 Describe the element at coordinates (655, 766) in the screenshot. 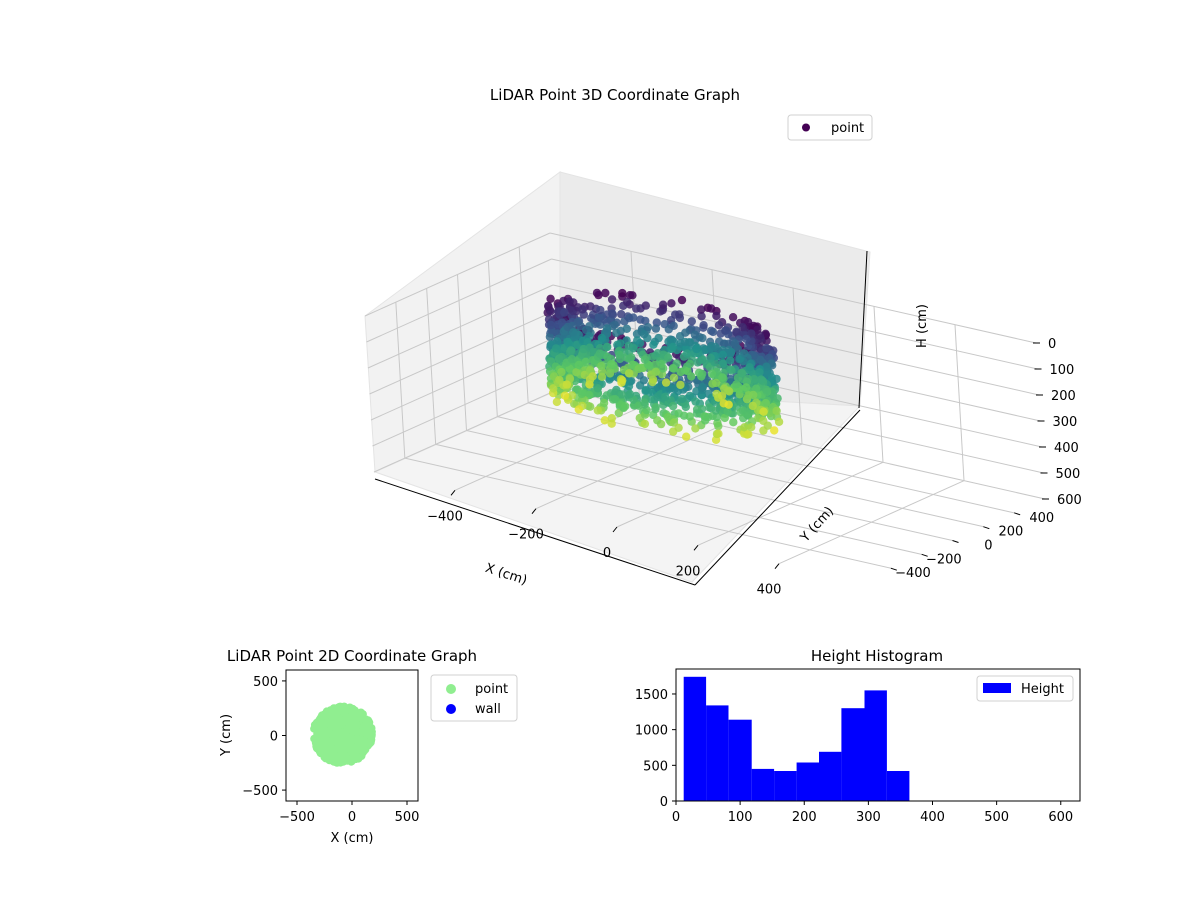

I see `y-tick-label-histogram: 500` at that location.